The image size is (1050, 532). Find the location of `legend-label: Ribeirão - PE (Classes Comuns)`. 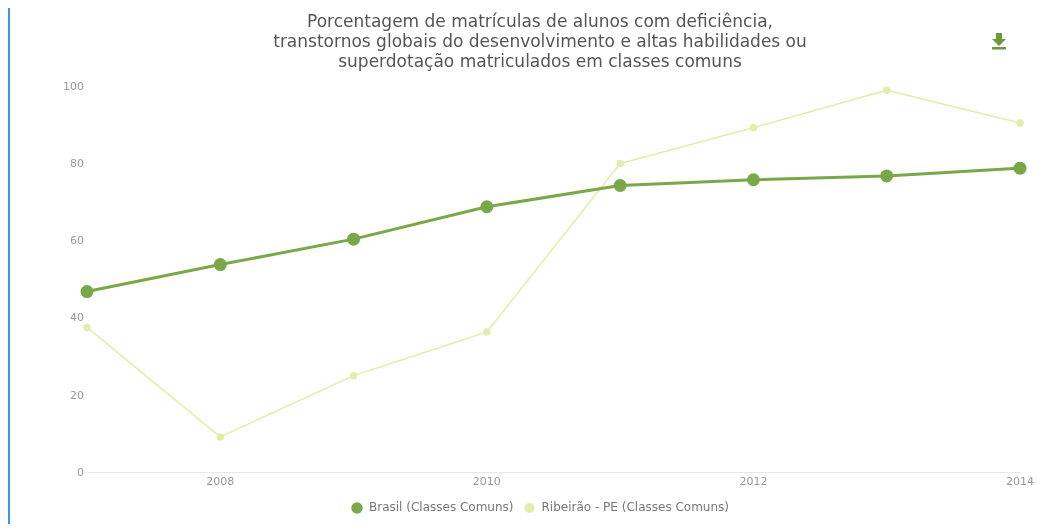

legend-label: Ribeirão - PE (Classes Comuns) is located at coordinates (635, 507).